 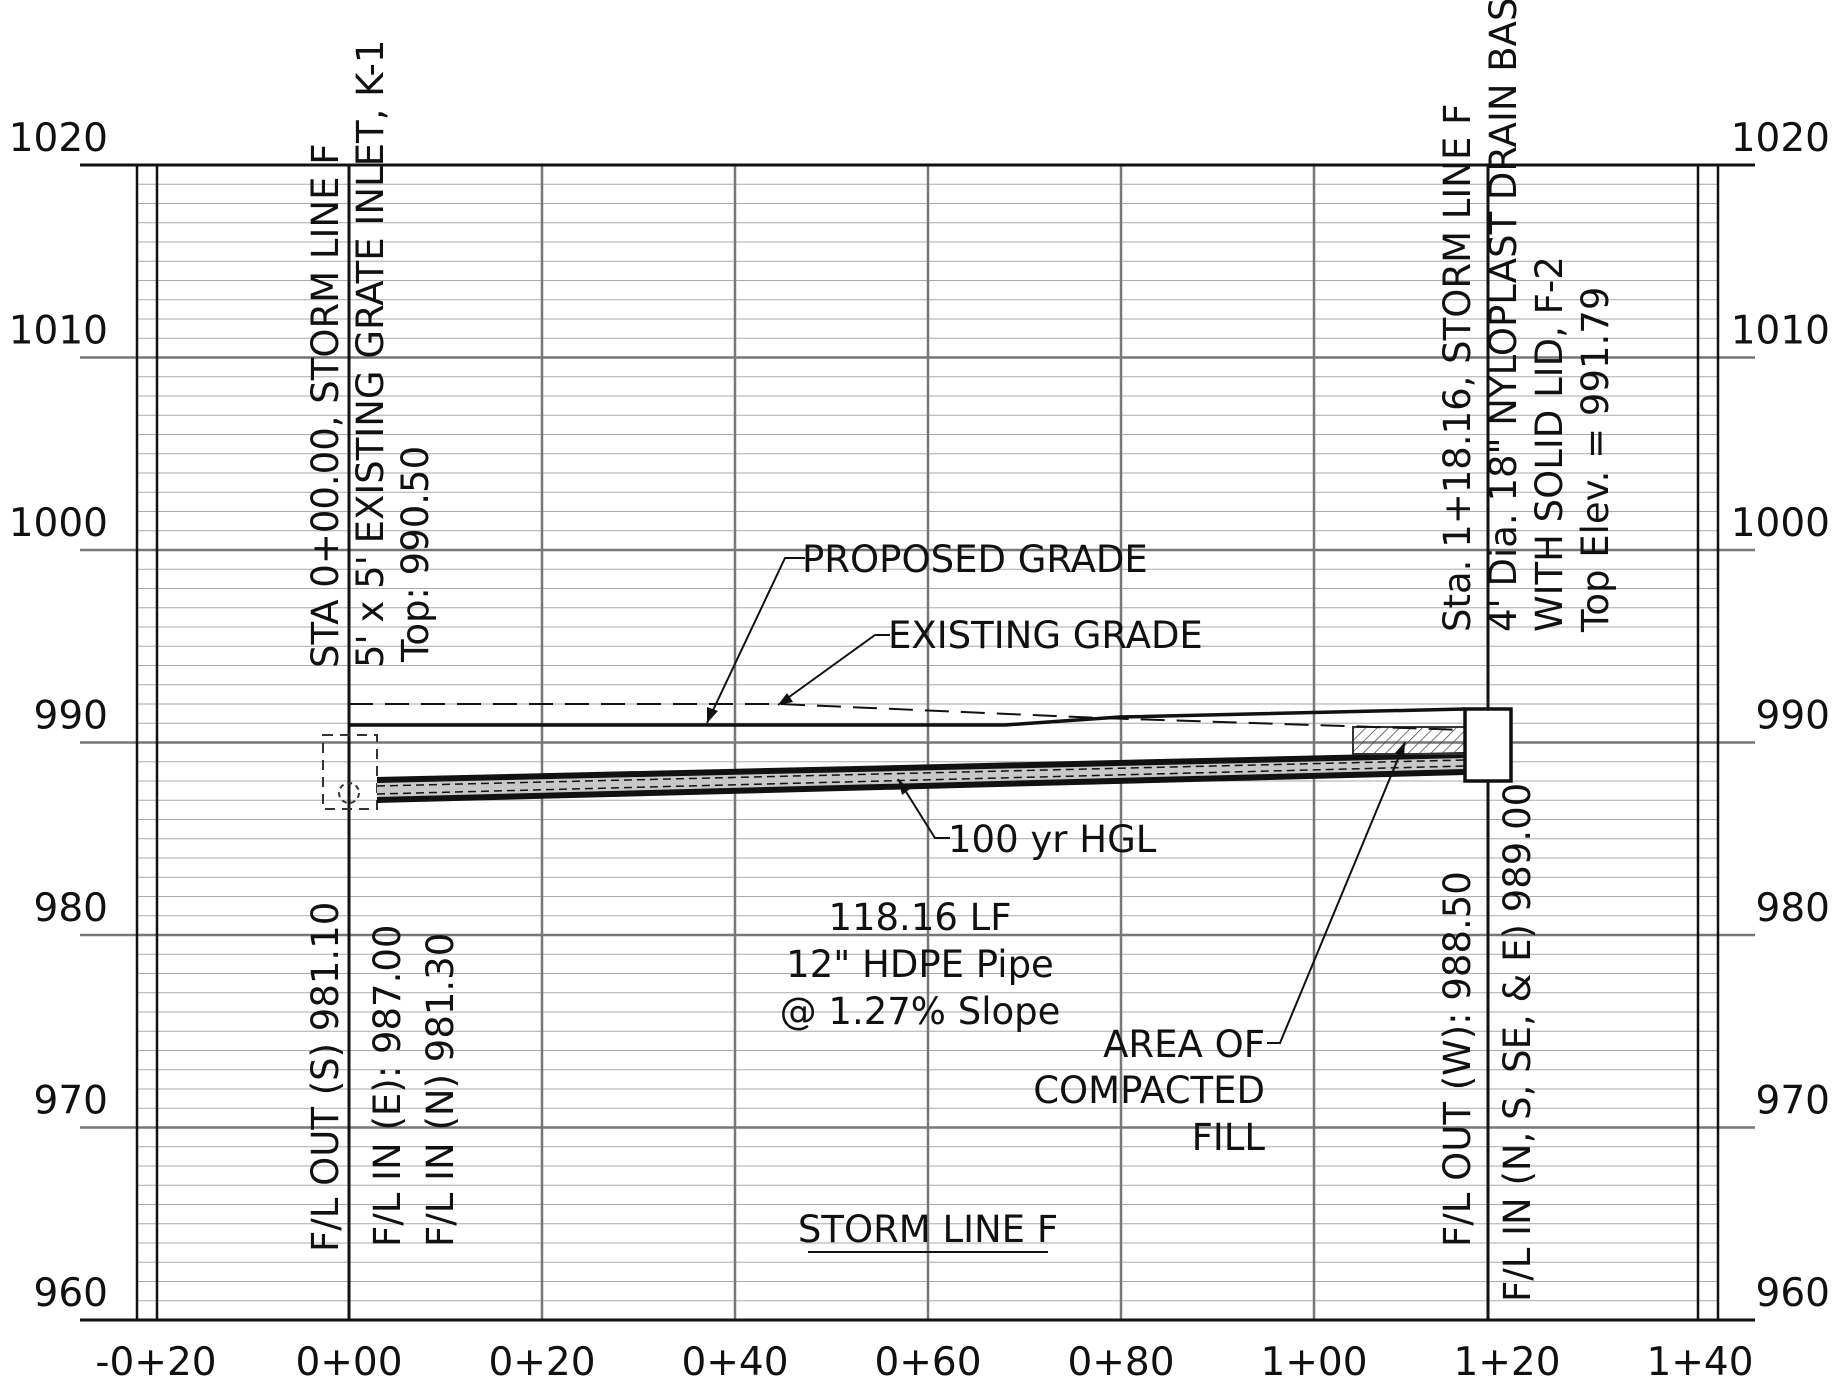 I want to click on y-tick-label-left: 1000, so click(x=58, y=523).